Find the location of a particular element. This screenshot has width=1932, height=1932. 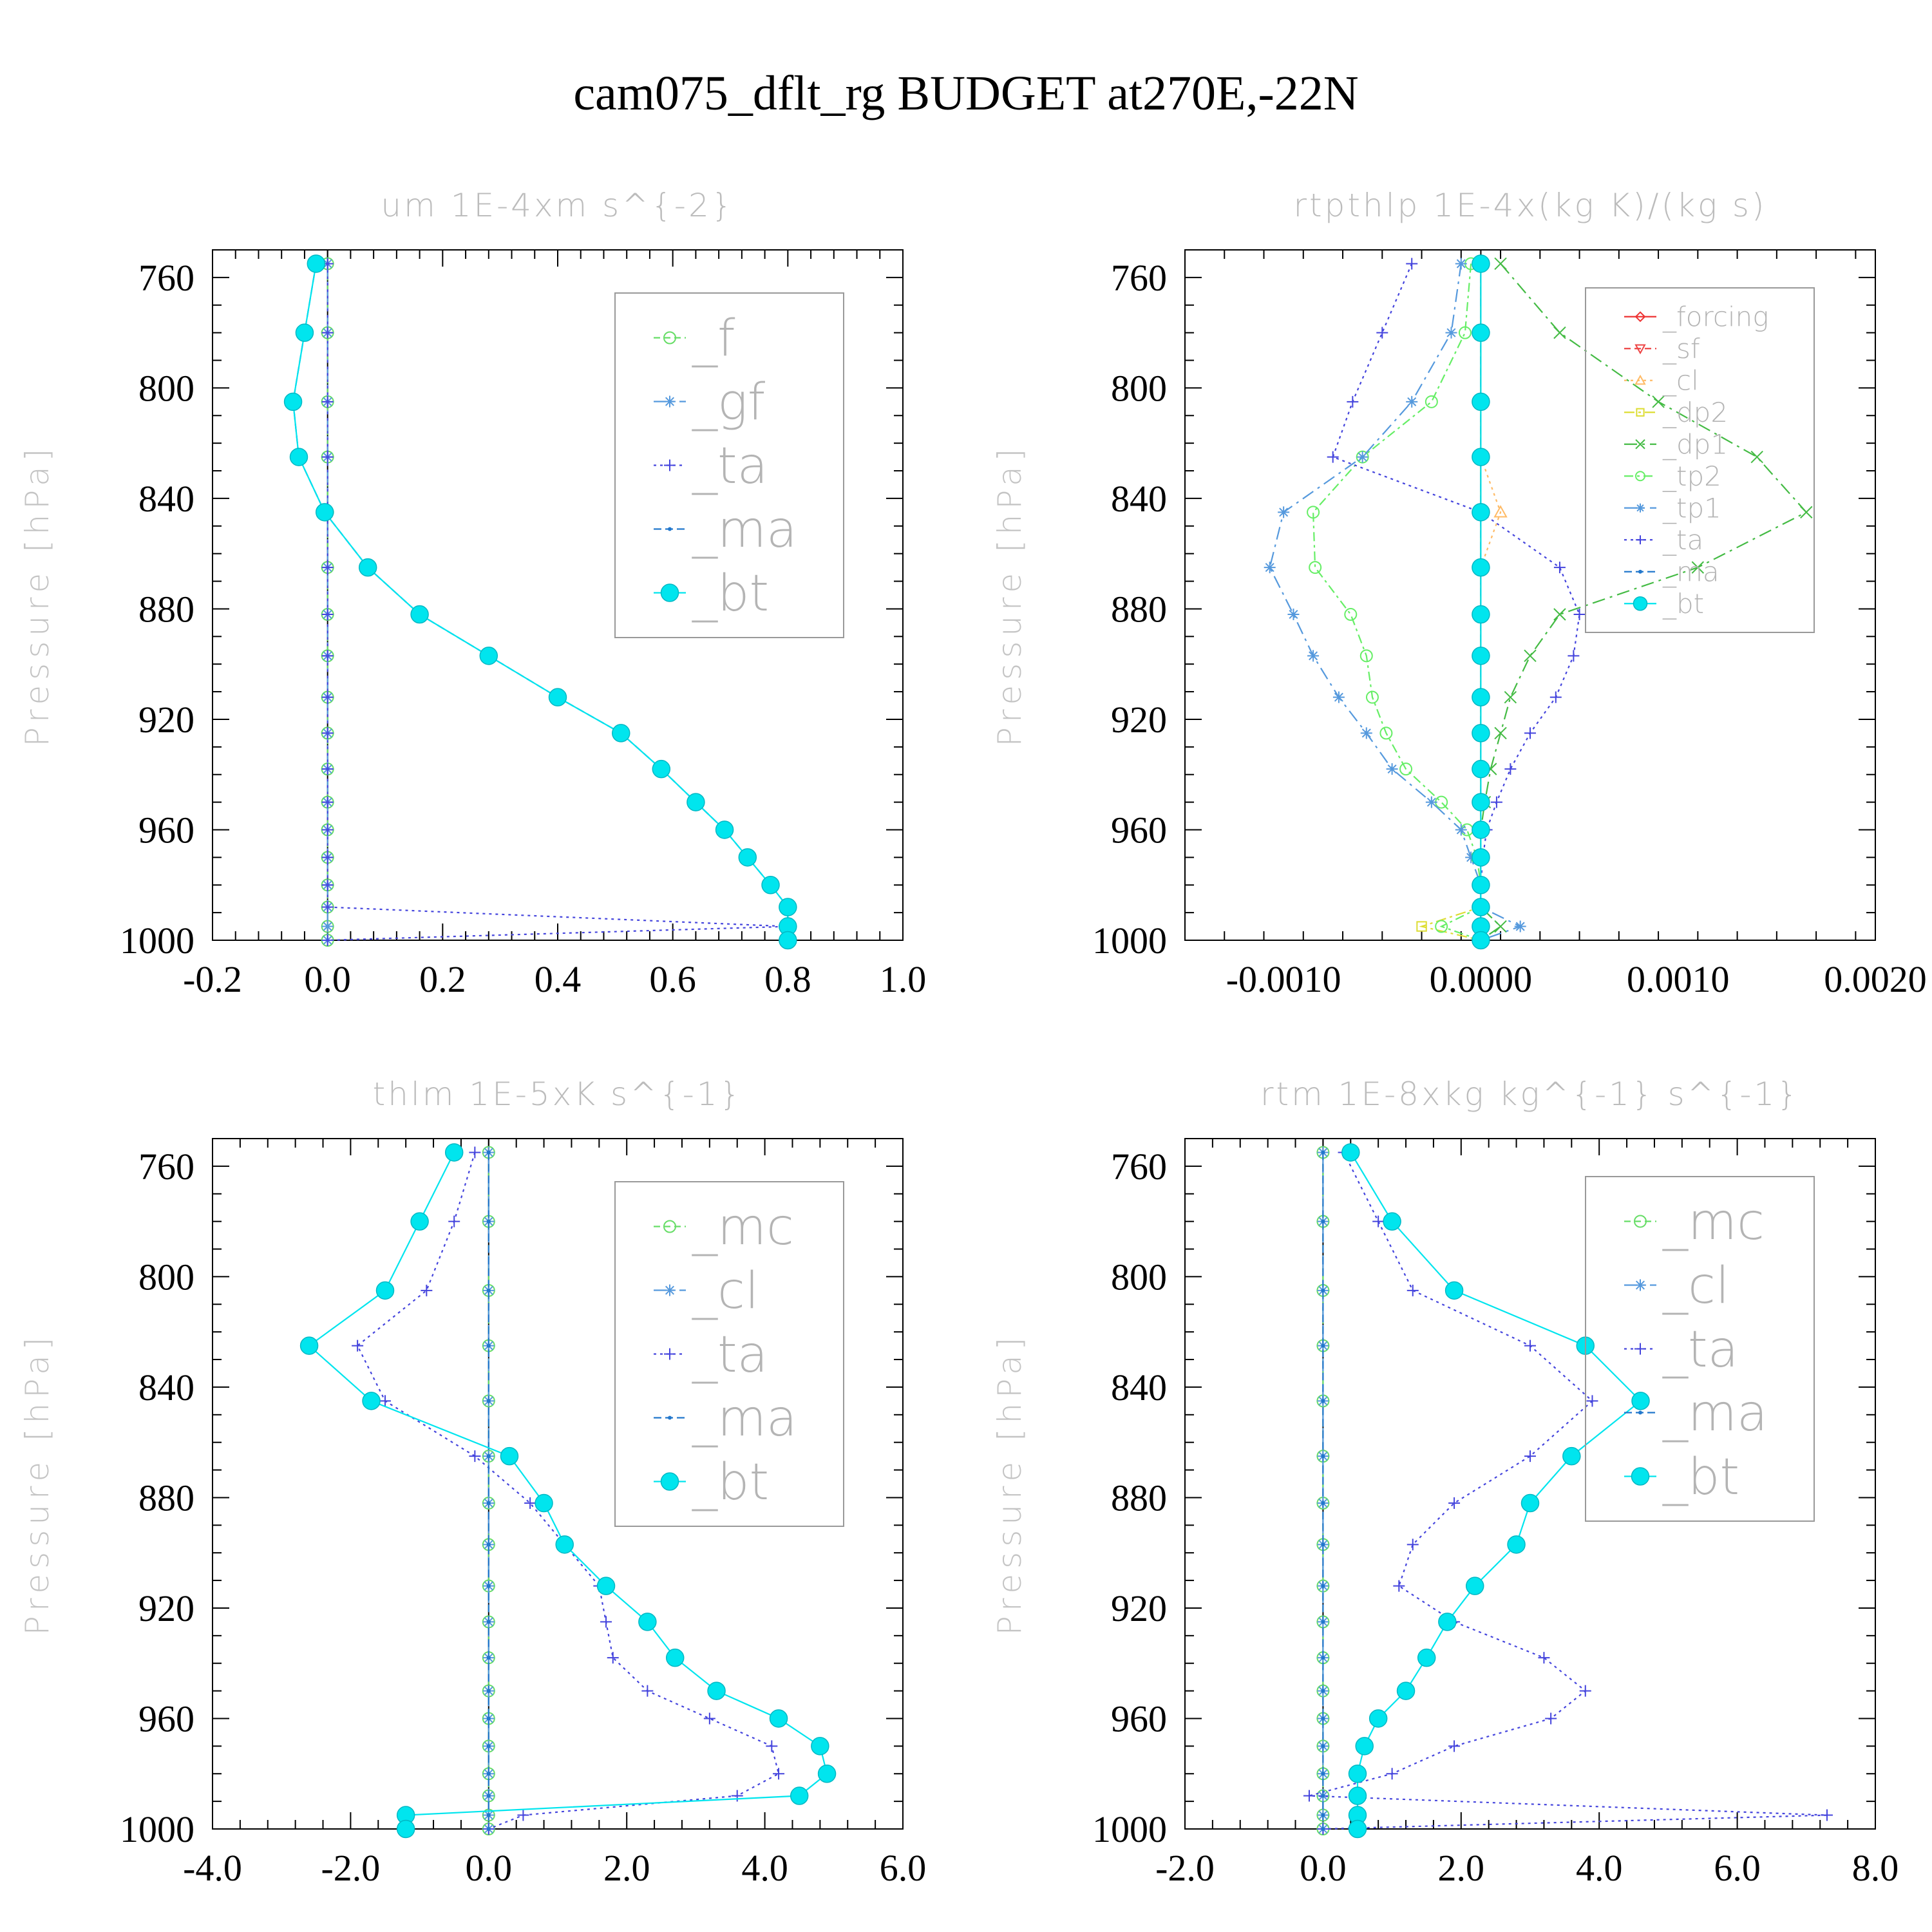

x-tick-label: -2.0 is located at coordinates (1185, 1868).